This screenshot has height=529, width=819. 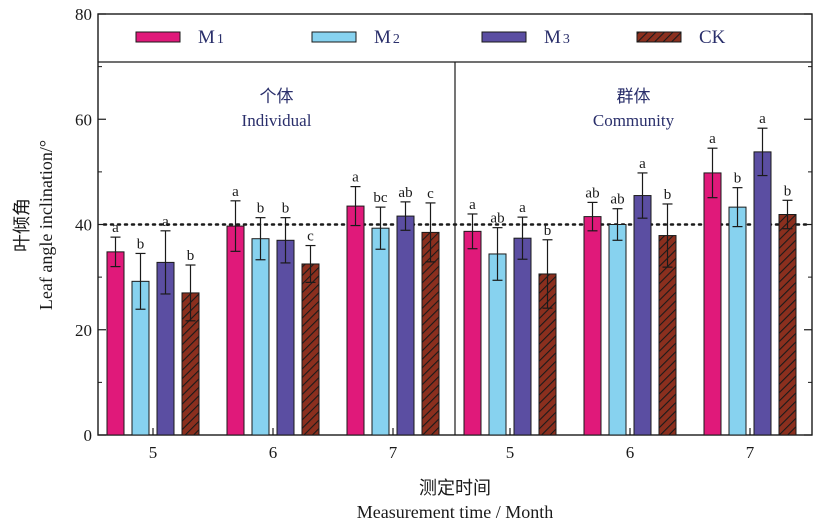 I want to click on y-tick-label: 20, so click(x=83, y=330).